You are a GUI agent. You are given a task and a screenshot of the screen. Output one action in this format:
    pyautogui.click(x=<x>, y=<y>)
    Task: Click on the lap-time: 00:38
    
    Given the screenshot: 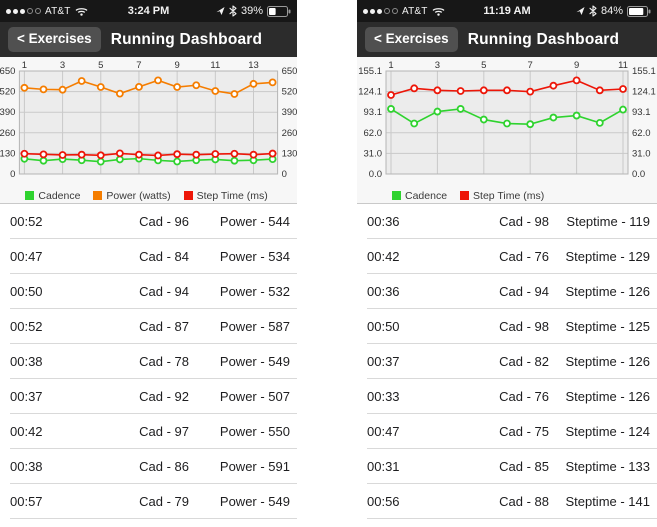 What is the action you would take?
    pyautogui.click(x=26, y=361)
    